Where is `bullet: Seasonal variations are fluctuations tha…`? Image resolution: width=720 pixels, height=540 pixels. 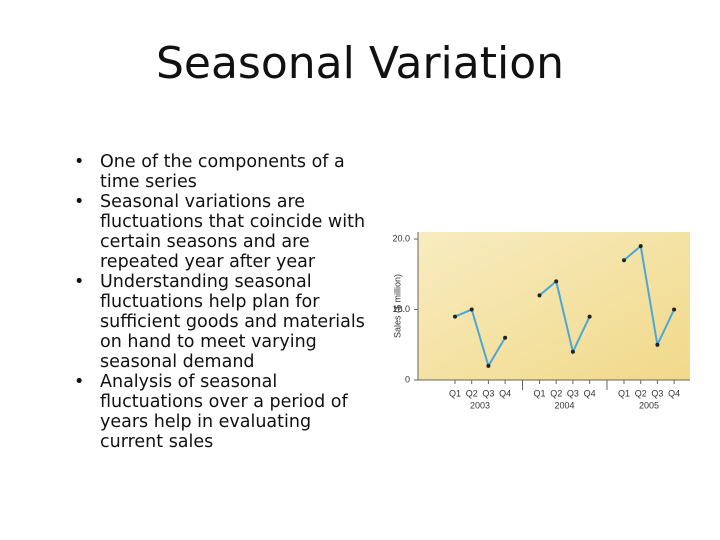 bullet: Seasonal variations are fluctuations tha… is located at coordinates (223, 232).